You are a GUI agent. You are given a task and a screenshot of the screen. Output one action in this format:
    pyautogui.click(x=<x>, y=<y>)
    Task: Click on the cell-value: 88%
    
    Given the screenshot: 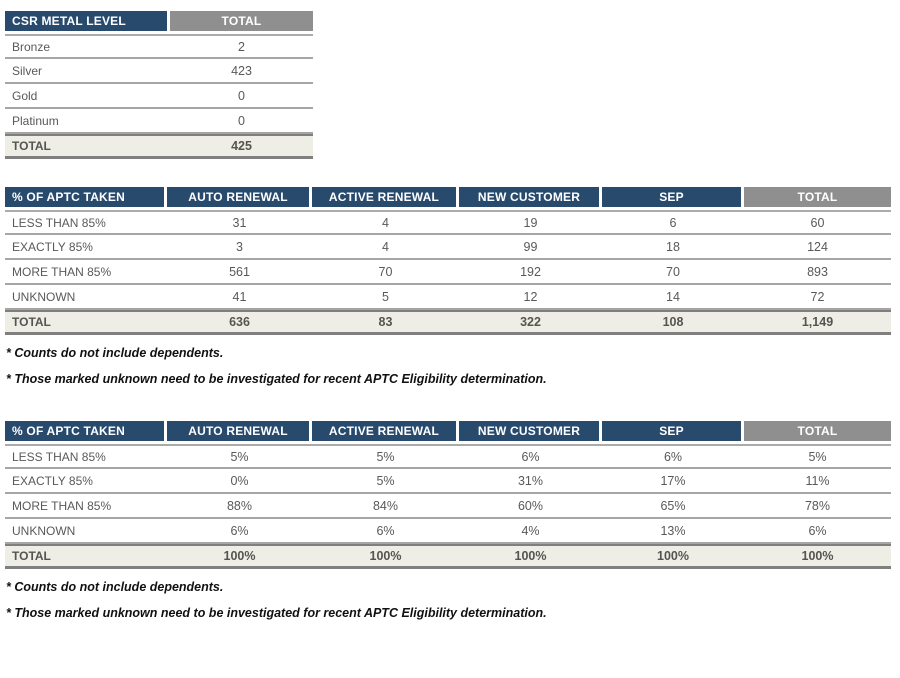 What is the action you would take?
    pyautogui.click(x=239, y=506)
    